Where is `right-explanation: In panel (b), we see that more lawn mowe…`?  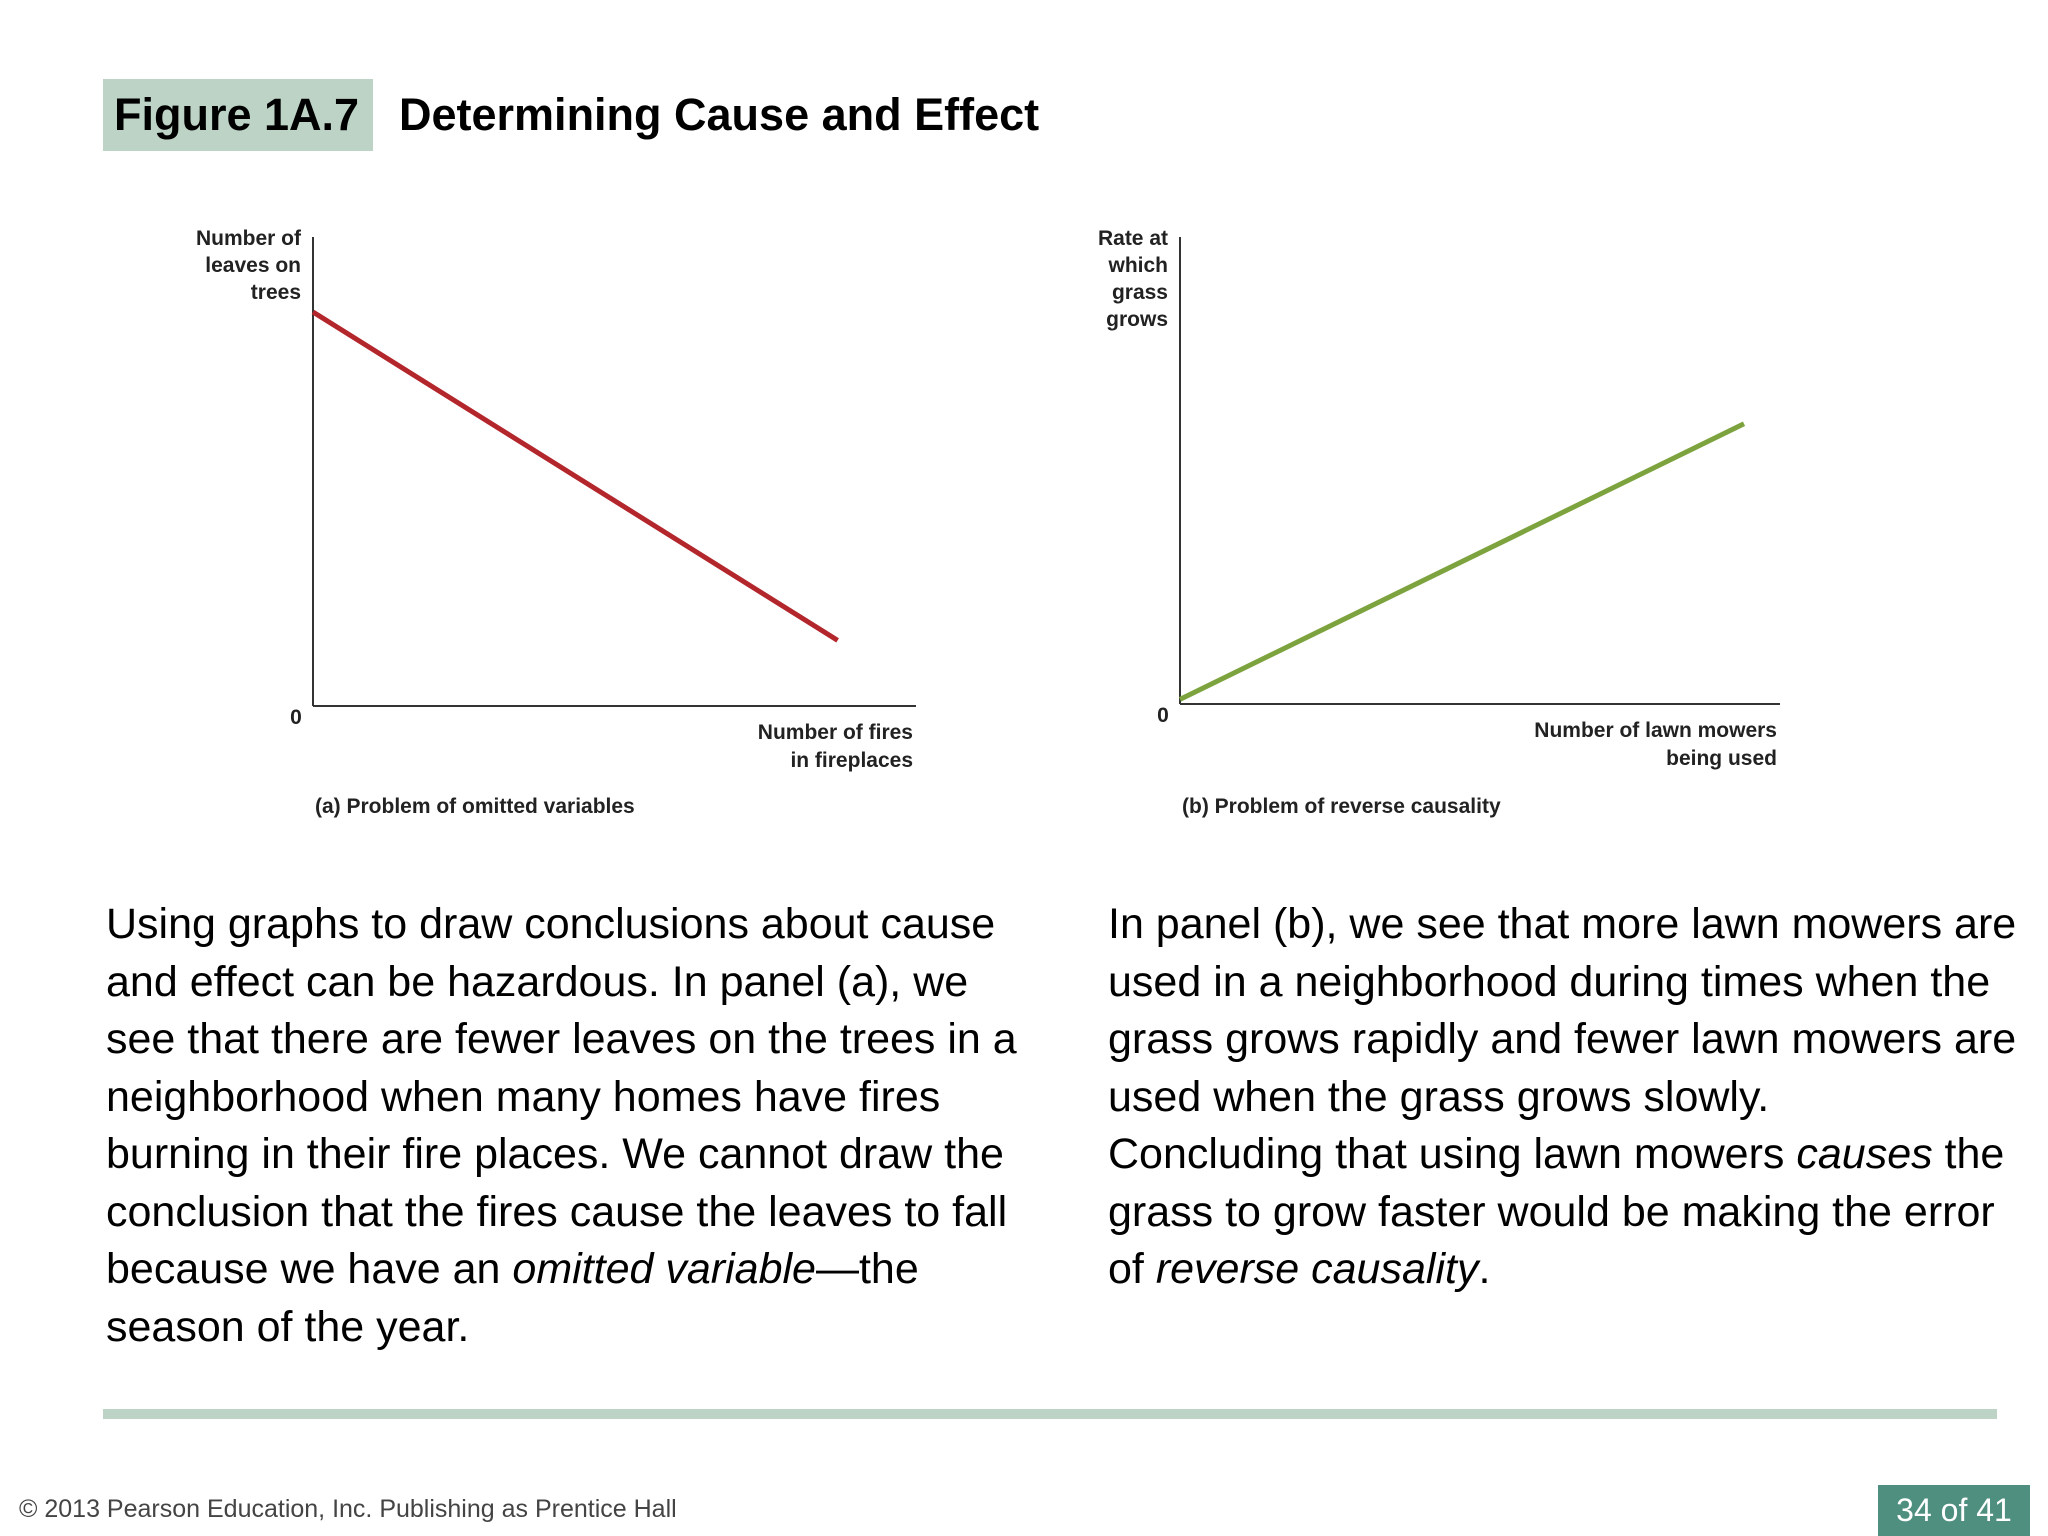
right-explanation: In panel (b), we see that more lawn mowe… is located at coordinates (1565, 1097).